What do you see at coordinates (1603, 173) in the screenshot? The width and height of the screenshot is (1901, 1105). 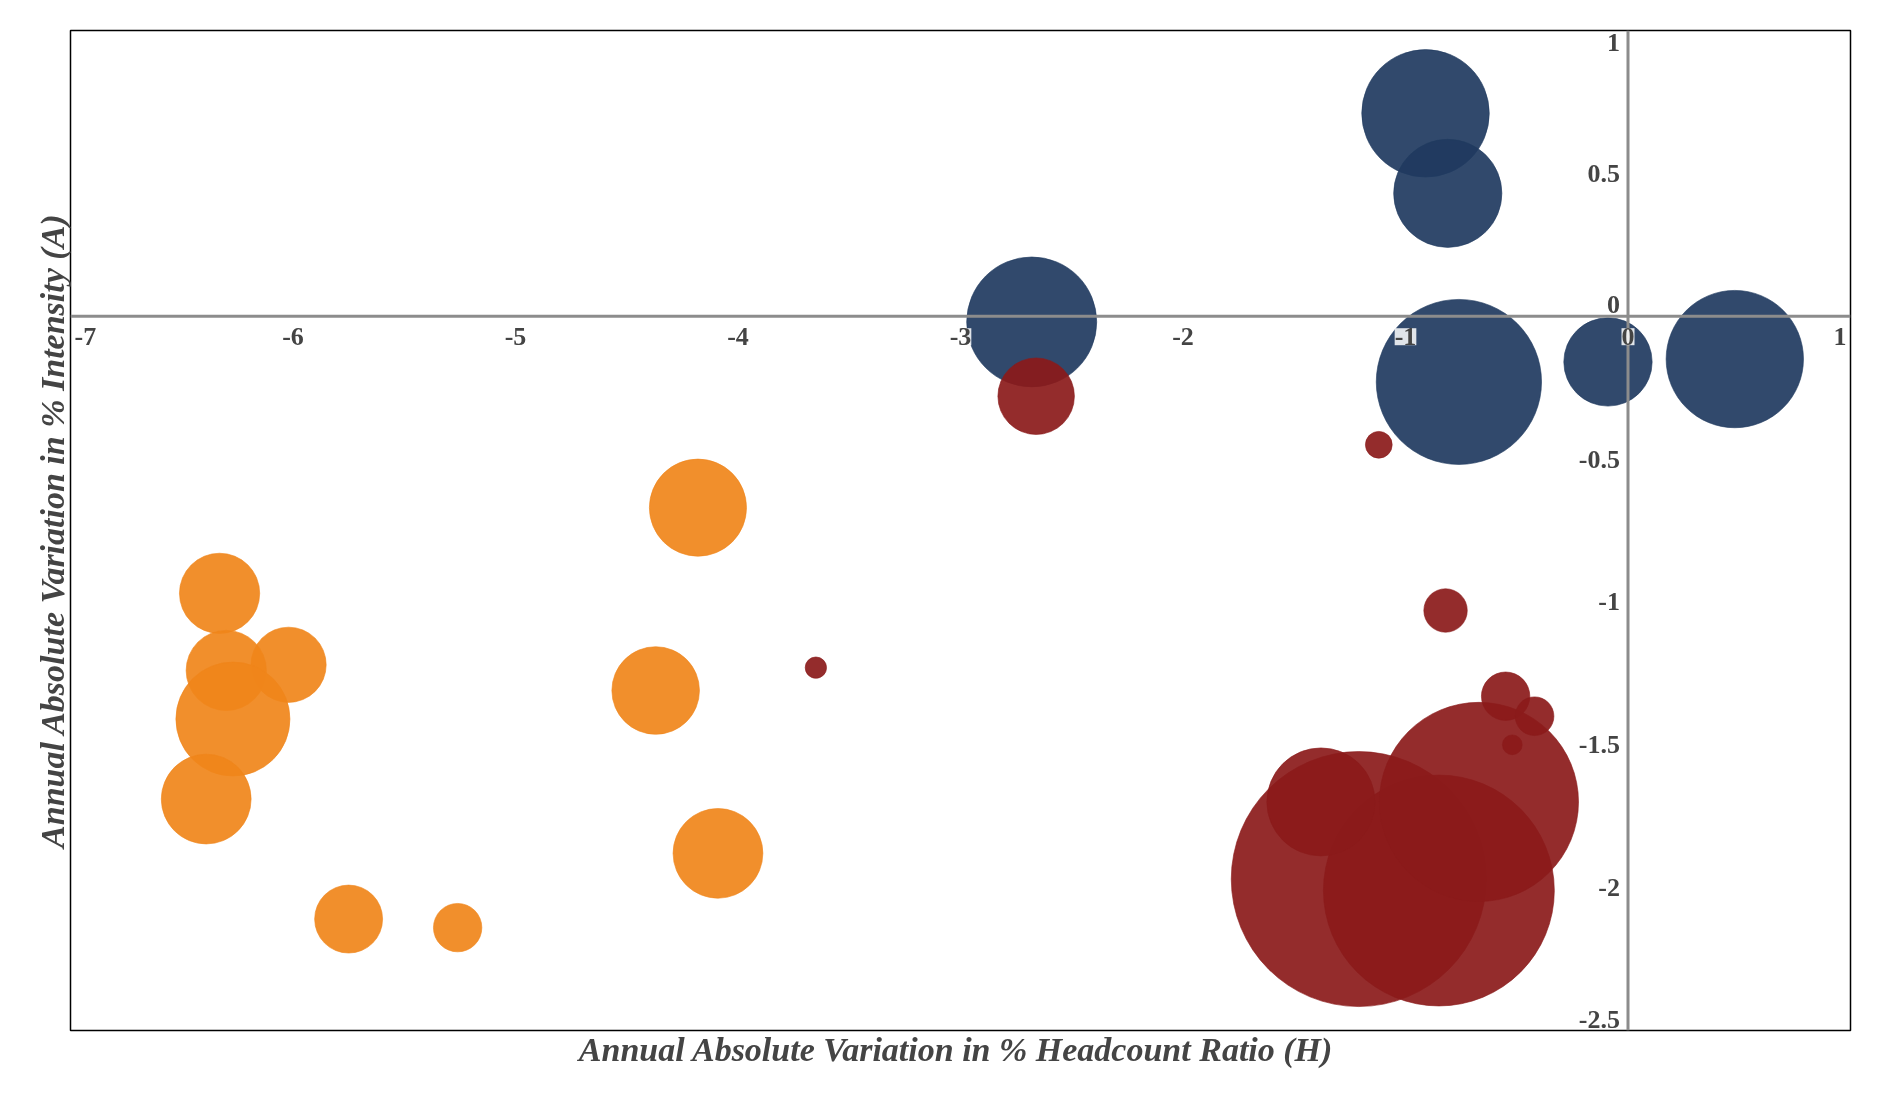 I see `y-tick-label: 0.5` at bounding box center [1603, 173].